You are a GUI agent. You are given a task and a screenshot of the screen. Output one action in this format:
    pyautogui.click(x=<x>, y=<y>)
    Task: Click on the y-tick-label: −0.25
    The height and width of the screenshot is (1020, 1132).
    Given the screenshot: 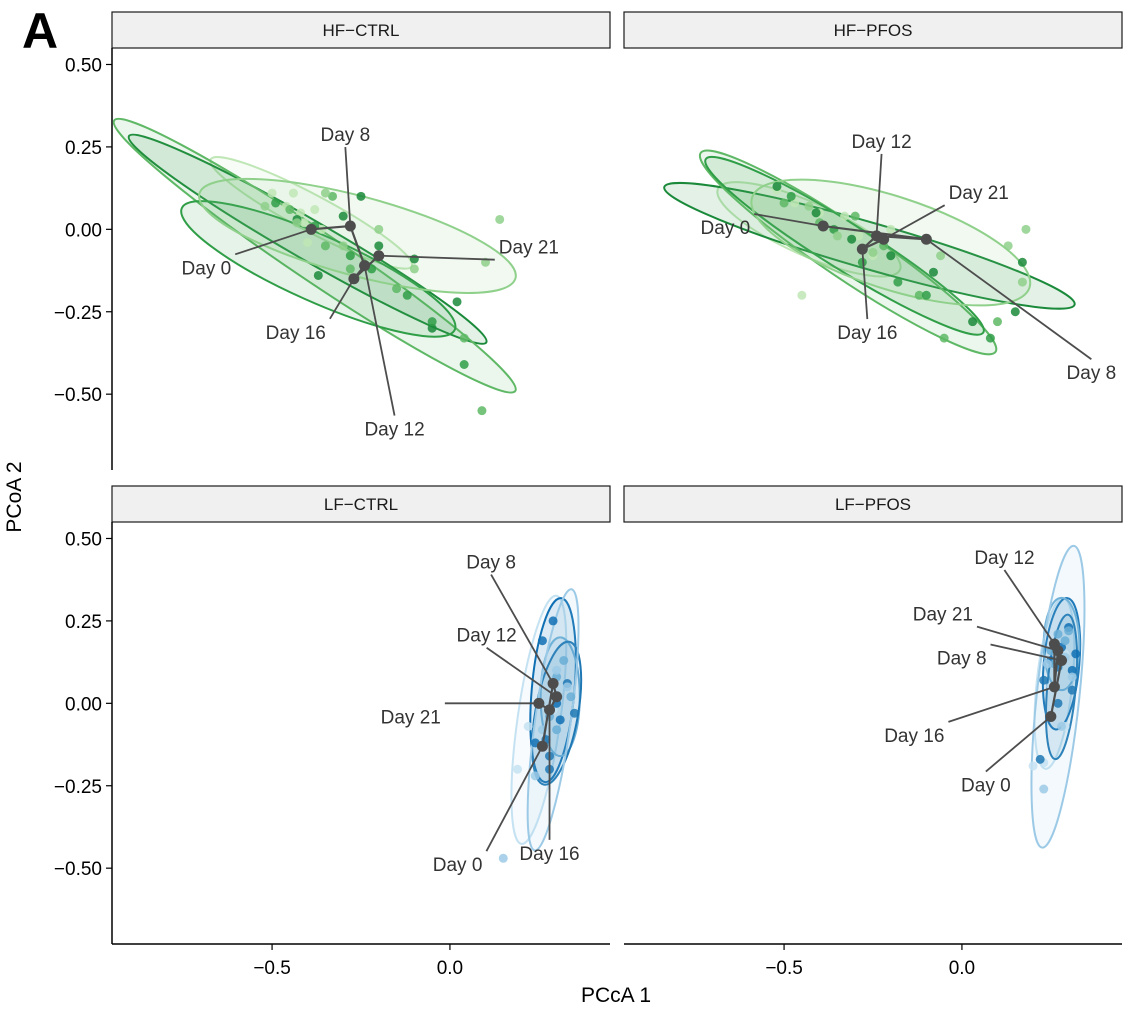 What is the action you would take?
    pyautogui.click(x=78, y=313)
    